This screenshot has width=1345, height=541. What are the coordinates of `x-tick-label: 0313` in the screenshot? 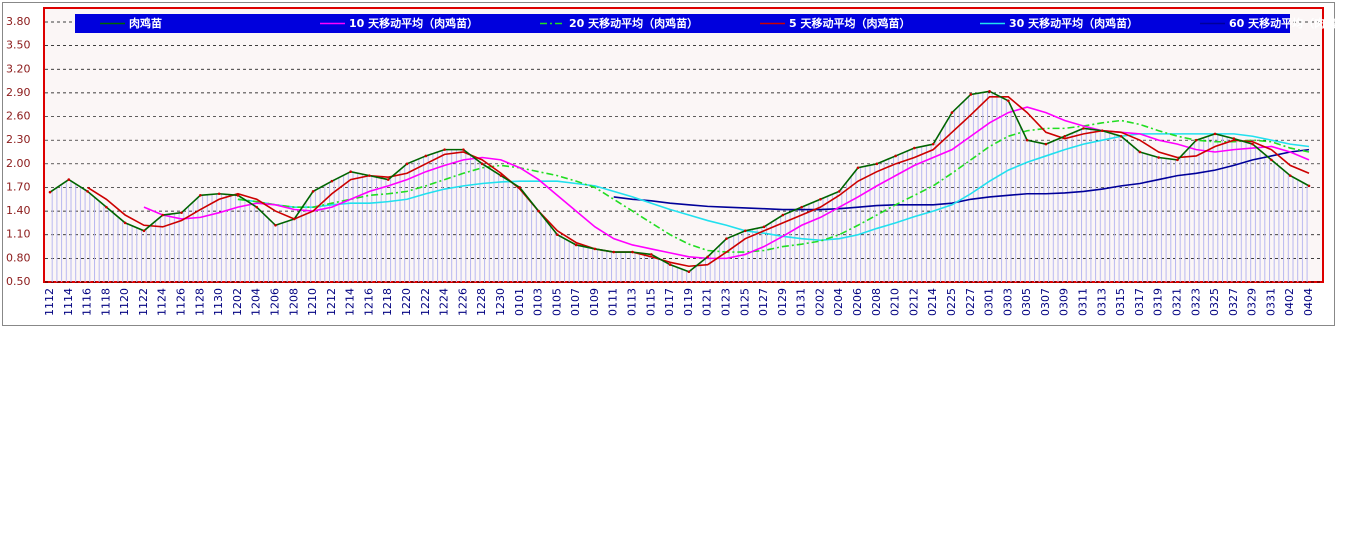 It's located at (1101, 302).